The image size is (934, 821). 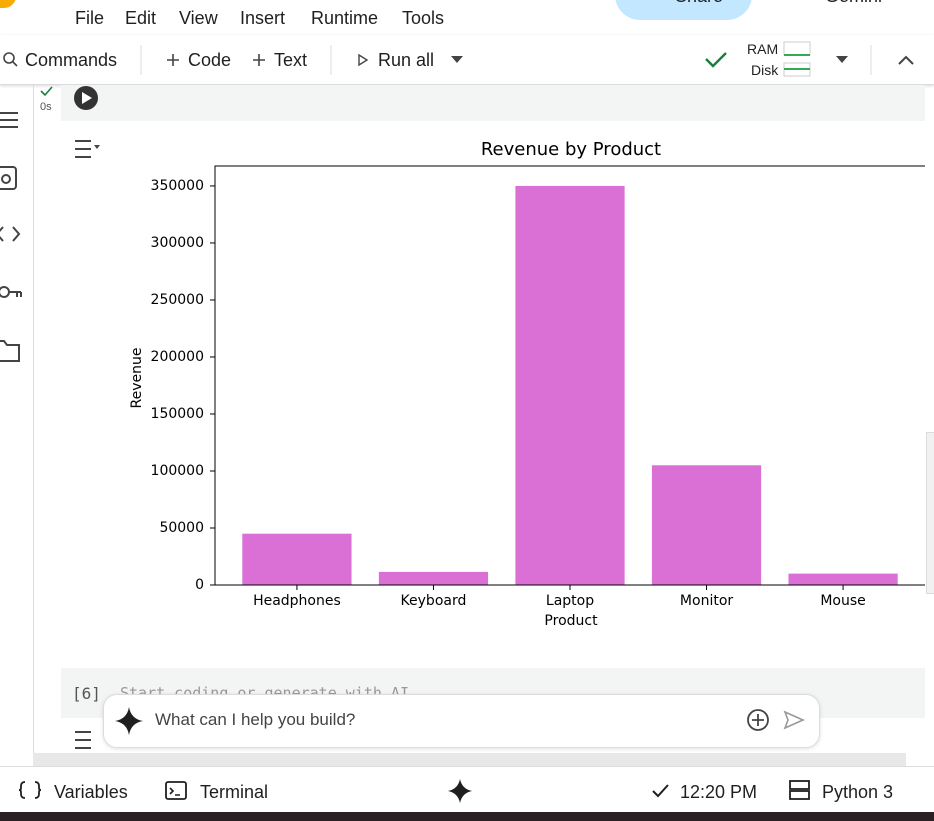 I want to click on x-tick-label: Keyboard, so click(x=434, y=601).